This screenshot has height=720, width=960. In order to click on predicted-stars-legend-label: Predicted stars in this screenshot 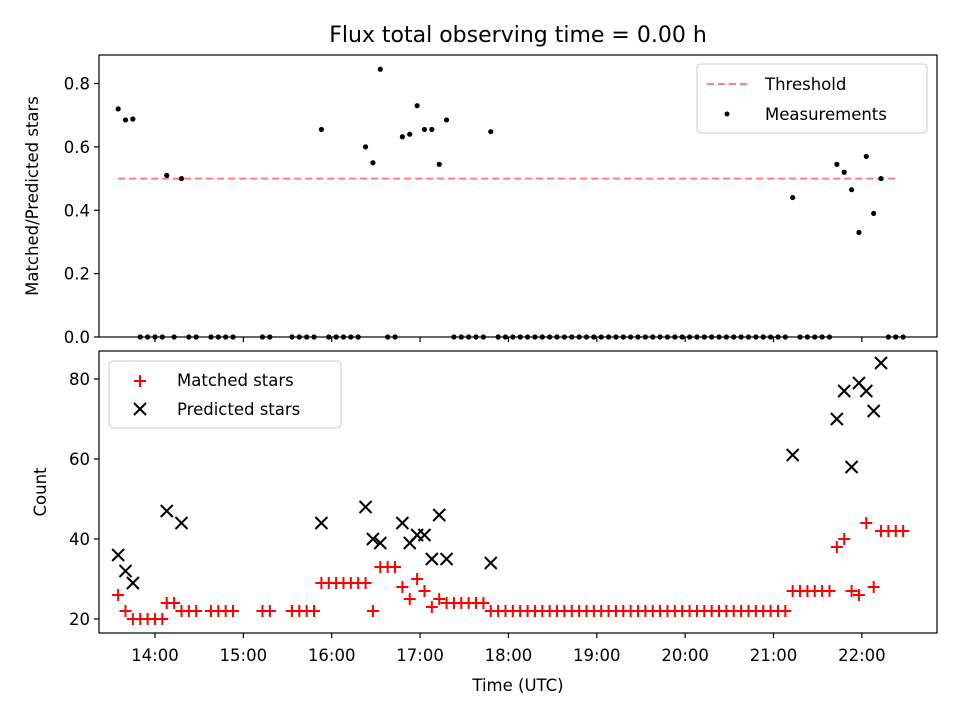, I will do `click(238, 409)`.